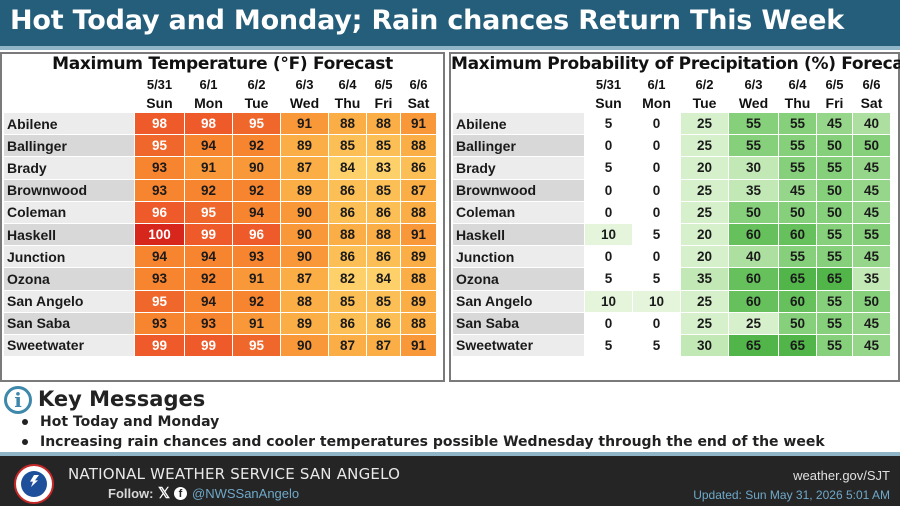 The width and height of the screenshot is (900, 506). What do you see at coordinates (234, 474) in the screenshot?
I see `office-name: NATIONAL WEATHER SERVICE SAN ANGELO` at bounding box center [234, 474].